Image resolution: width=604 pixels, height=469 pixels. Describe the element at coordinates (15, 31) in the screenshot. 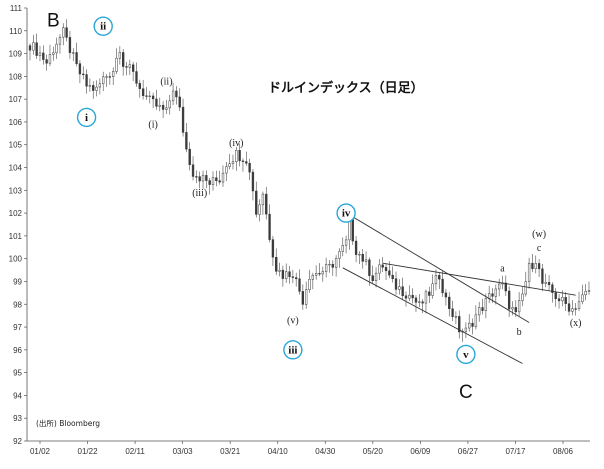

I see `y-tick-label: 110` at that location.